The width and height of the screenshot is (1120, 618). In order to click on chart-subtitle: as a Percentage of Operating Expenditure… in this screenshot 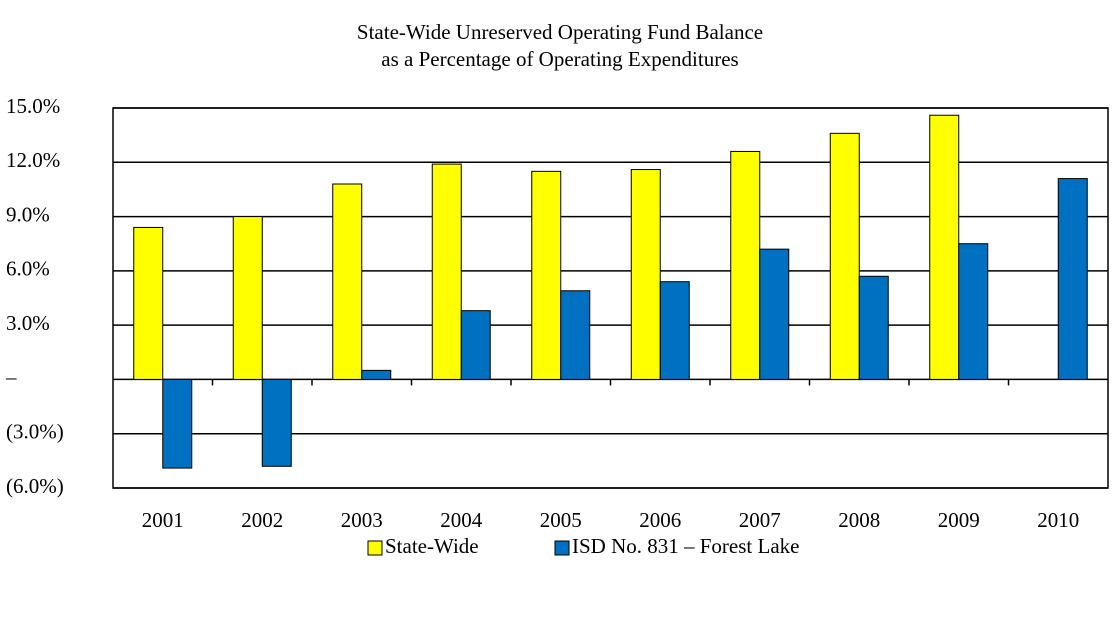, I will do `click(559, 59)`.